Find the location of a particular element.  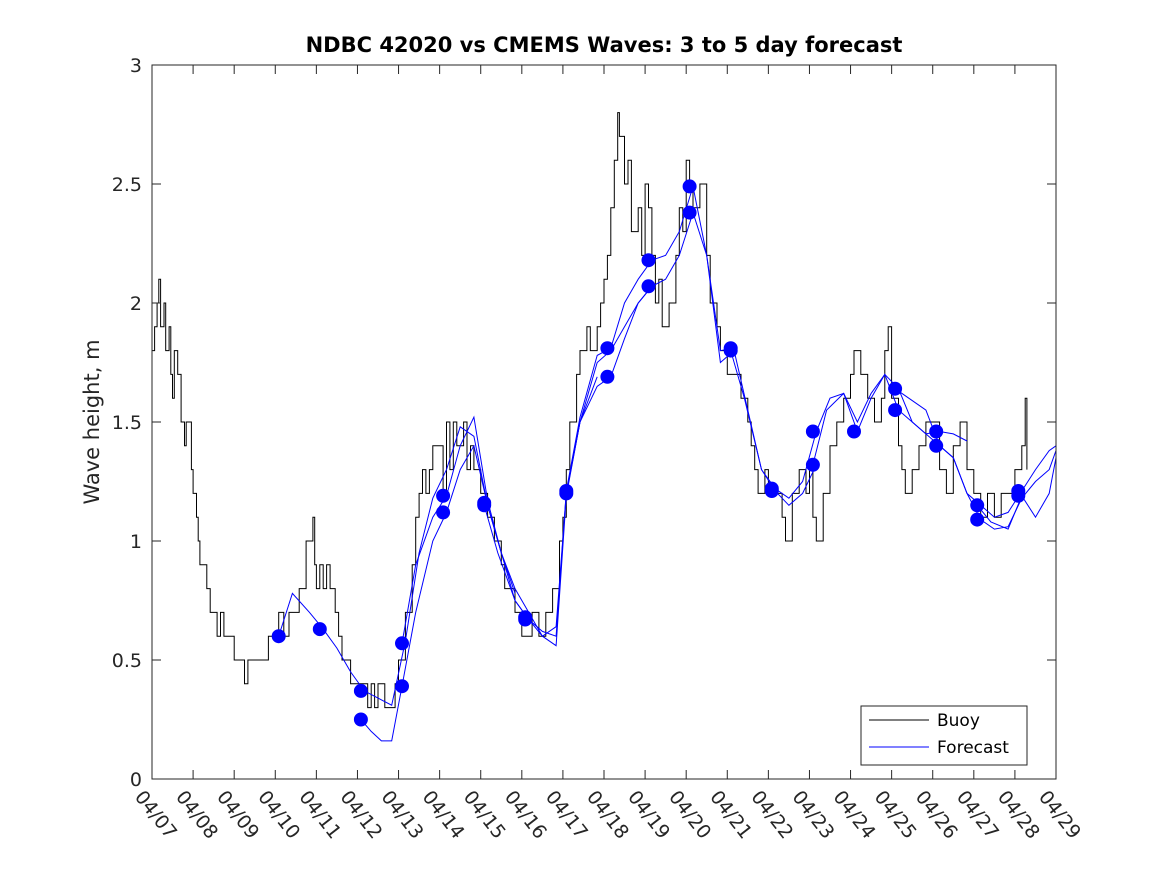

forecast-line is located at coordinates (479, 559).